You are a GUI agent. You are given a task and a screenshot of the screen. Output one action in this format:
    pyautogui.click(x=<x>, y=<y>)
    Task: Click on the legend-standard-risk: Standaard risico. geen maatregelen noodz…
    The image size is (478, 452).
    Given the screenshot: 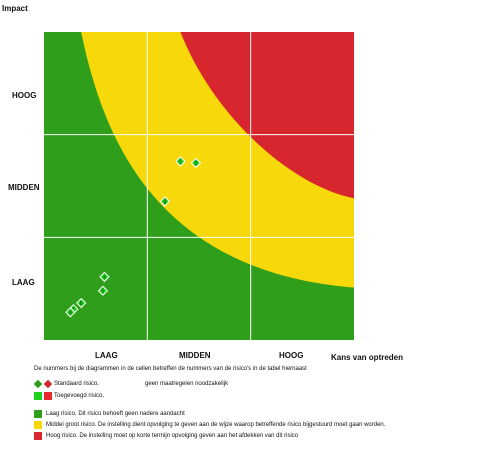 What is the action you would take?
    pyautogui.click(x=131, y=384)
    